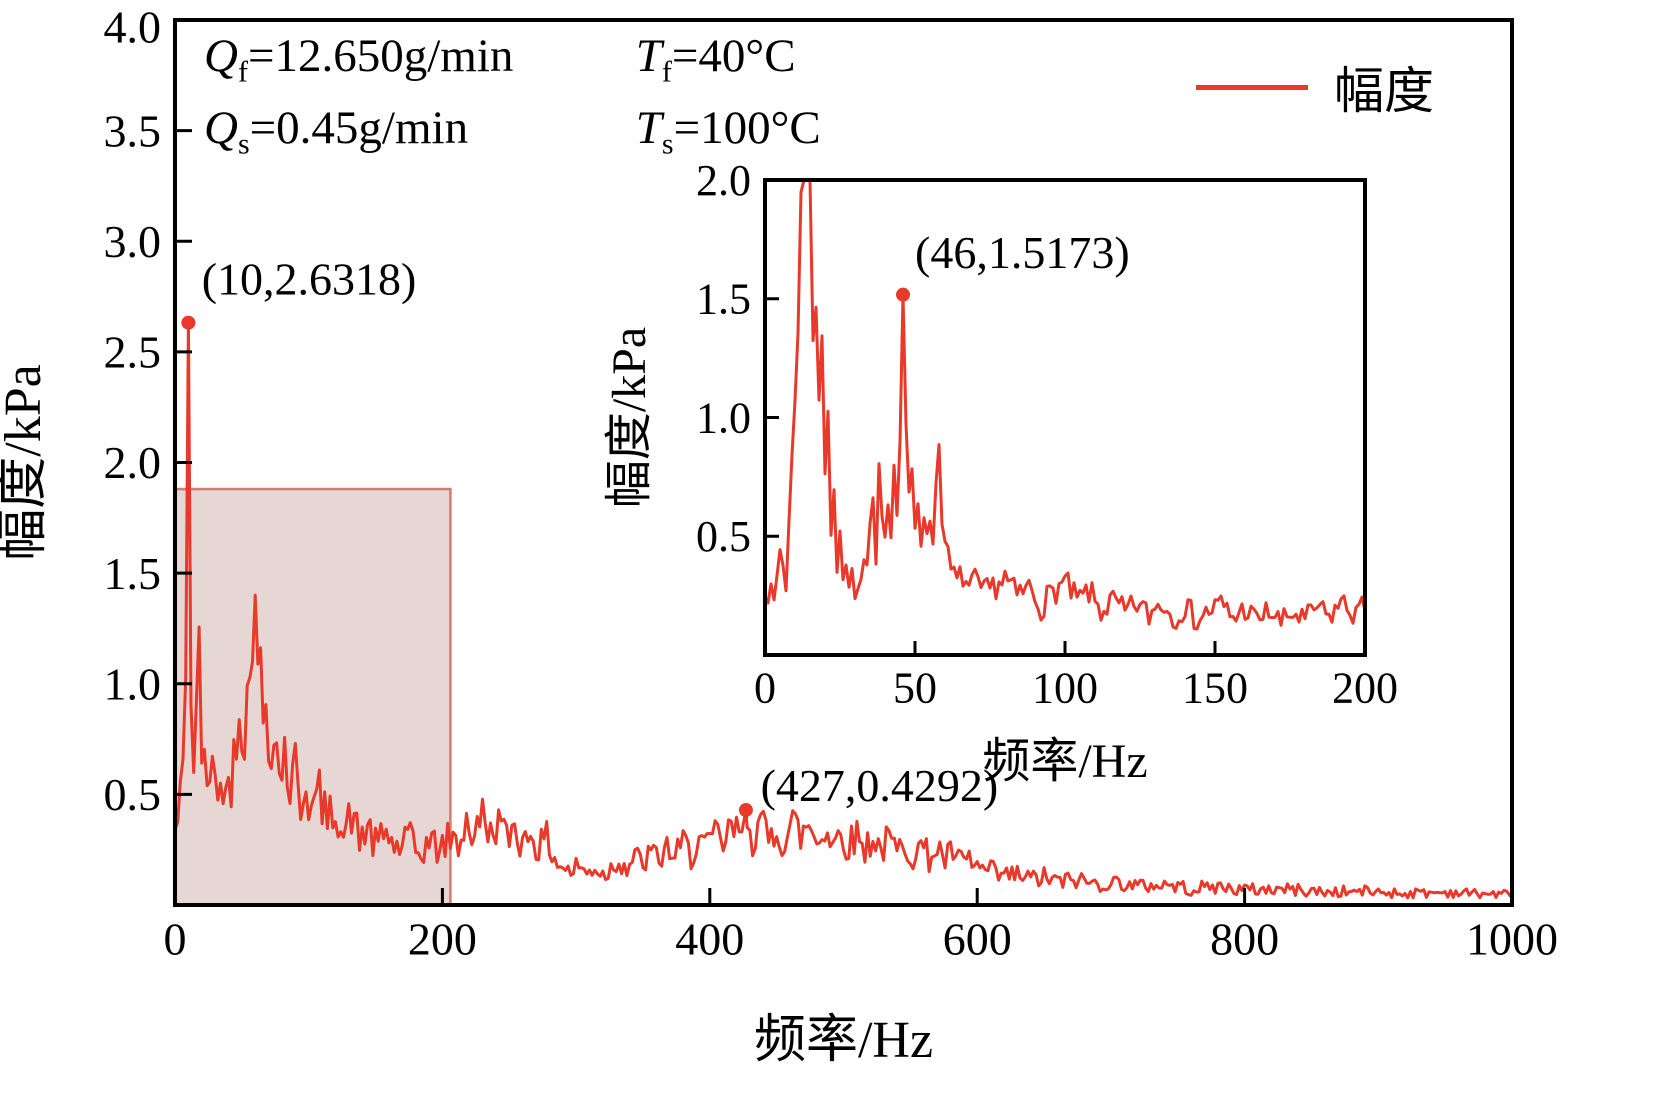  I want to click on condition-line-1: Qf=12.650g/min Tf=40°C, so click(512, 56).